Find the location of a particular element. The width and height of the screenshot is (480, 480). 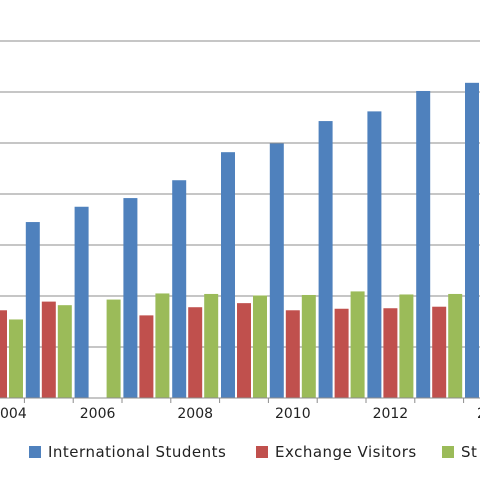

bar-st-2011 is located at coordinates (357, 344).